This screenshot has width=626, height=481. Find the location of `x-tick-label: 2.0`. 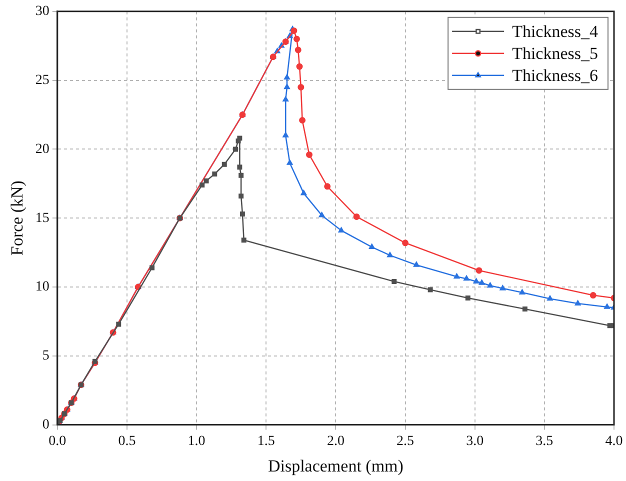

x-tick-label: 2.0 is located at coordinates (335, 441).